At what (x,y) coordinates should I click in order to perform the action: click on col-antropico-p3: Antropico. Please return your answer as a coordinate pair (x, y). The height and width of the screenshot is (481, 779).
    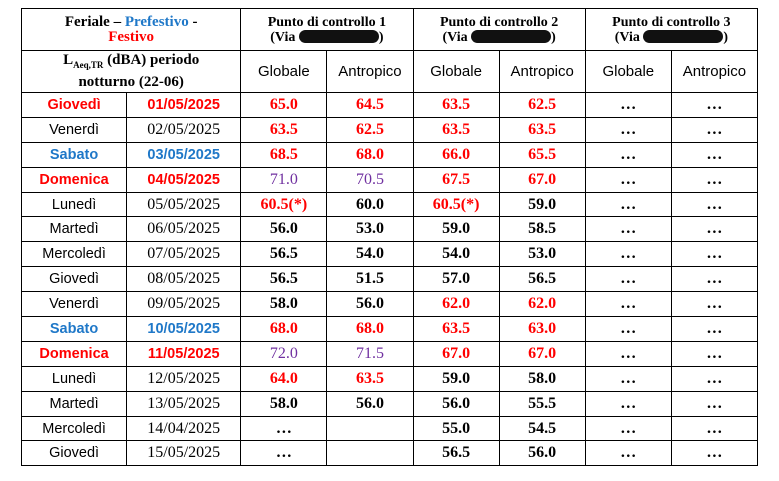
    Looking at the image, I should click on (714, 71).